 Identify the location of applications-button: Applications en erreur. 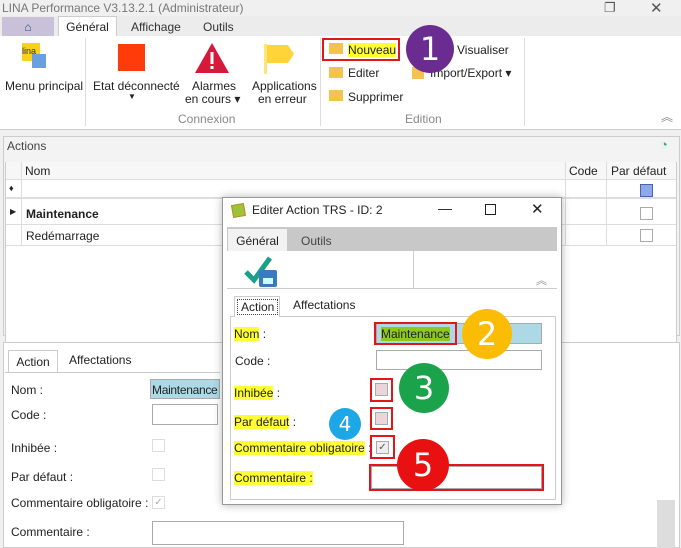
(282, 73).